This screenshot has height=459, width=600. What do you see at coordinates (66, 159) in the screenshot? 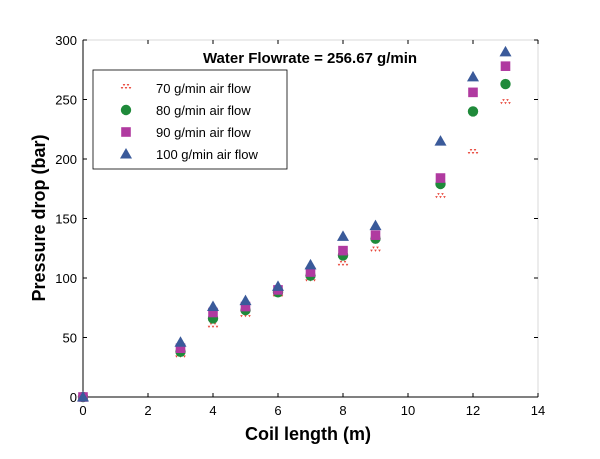
I see `y-tick-label: 200` at bounding box center [66, 159].